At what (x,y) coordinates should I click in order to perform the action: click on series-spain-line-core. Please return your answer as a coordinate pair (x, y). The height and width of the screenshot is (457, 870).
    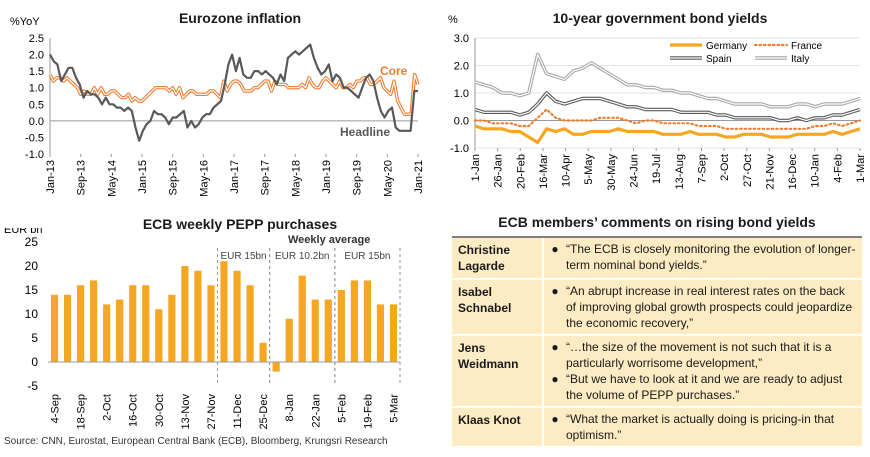
    Looking at the image, I should click on (667, 107).